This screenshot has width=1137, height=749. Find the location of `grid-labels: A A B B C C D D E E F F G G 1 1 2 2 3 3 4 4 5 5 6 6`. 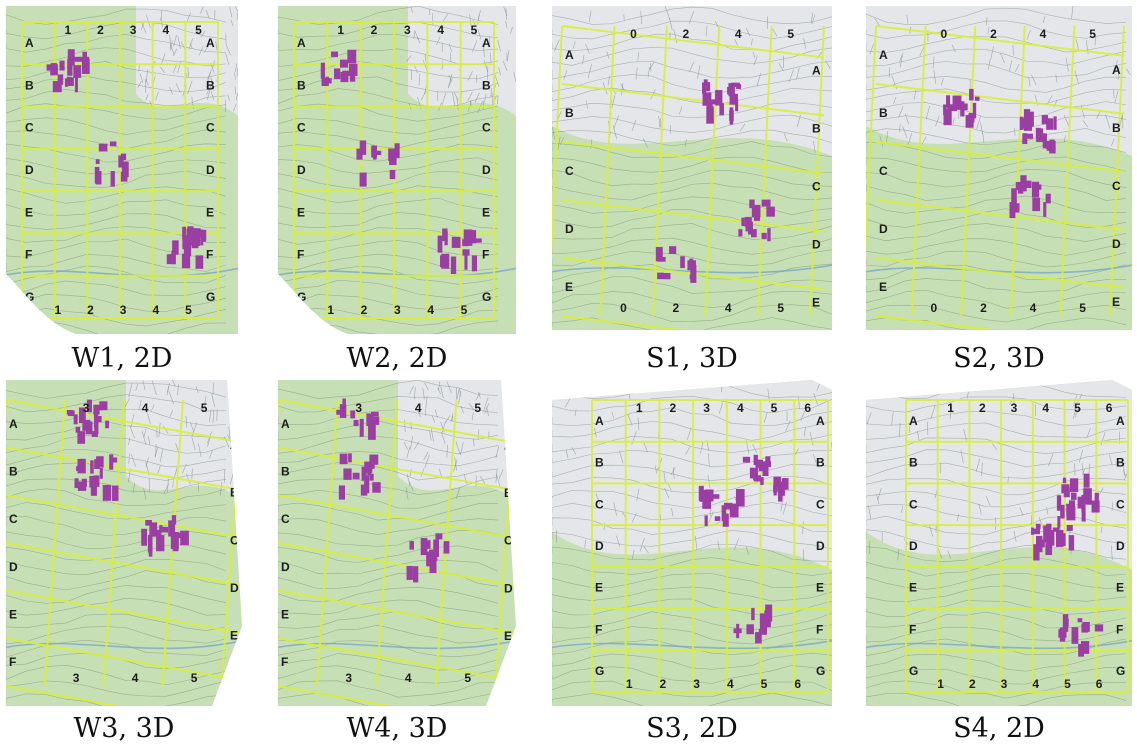

grid-labels: A A B B C C D D E E F F G G 1 1 2 2 3 3 4 4 5 5 6 6 is located at coordinates (1017, 546).